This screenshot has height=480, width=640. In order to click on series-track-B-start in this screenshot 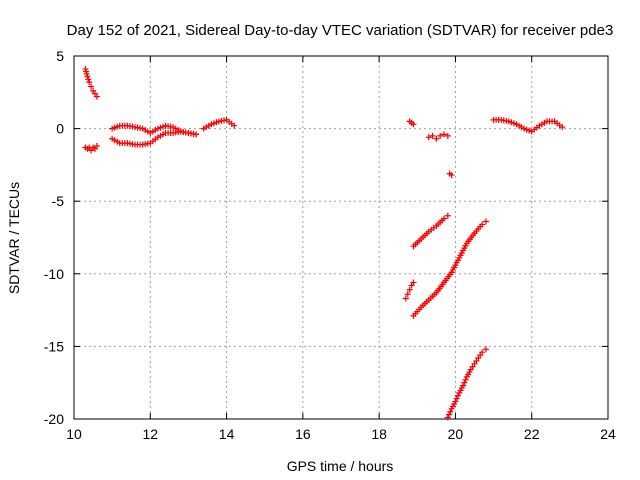, I will do `click(409, 290)`.